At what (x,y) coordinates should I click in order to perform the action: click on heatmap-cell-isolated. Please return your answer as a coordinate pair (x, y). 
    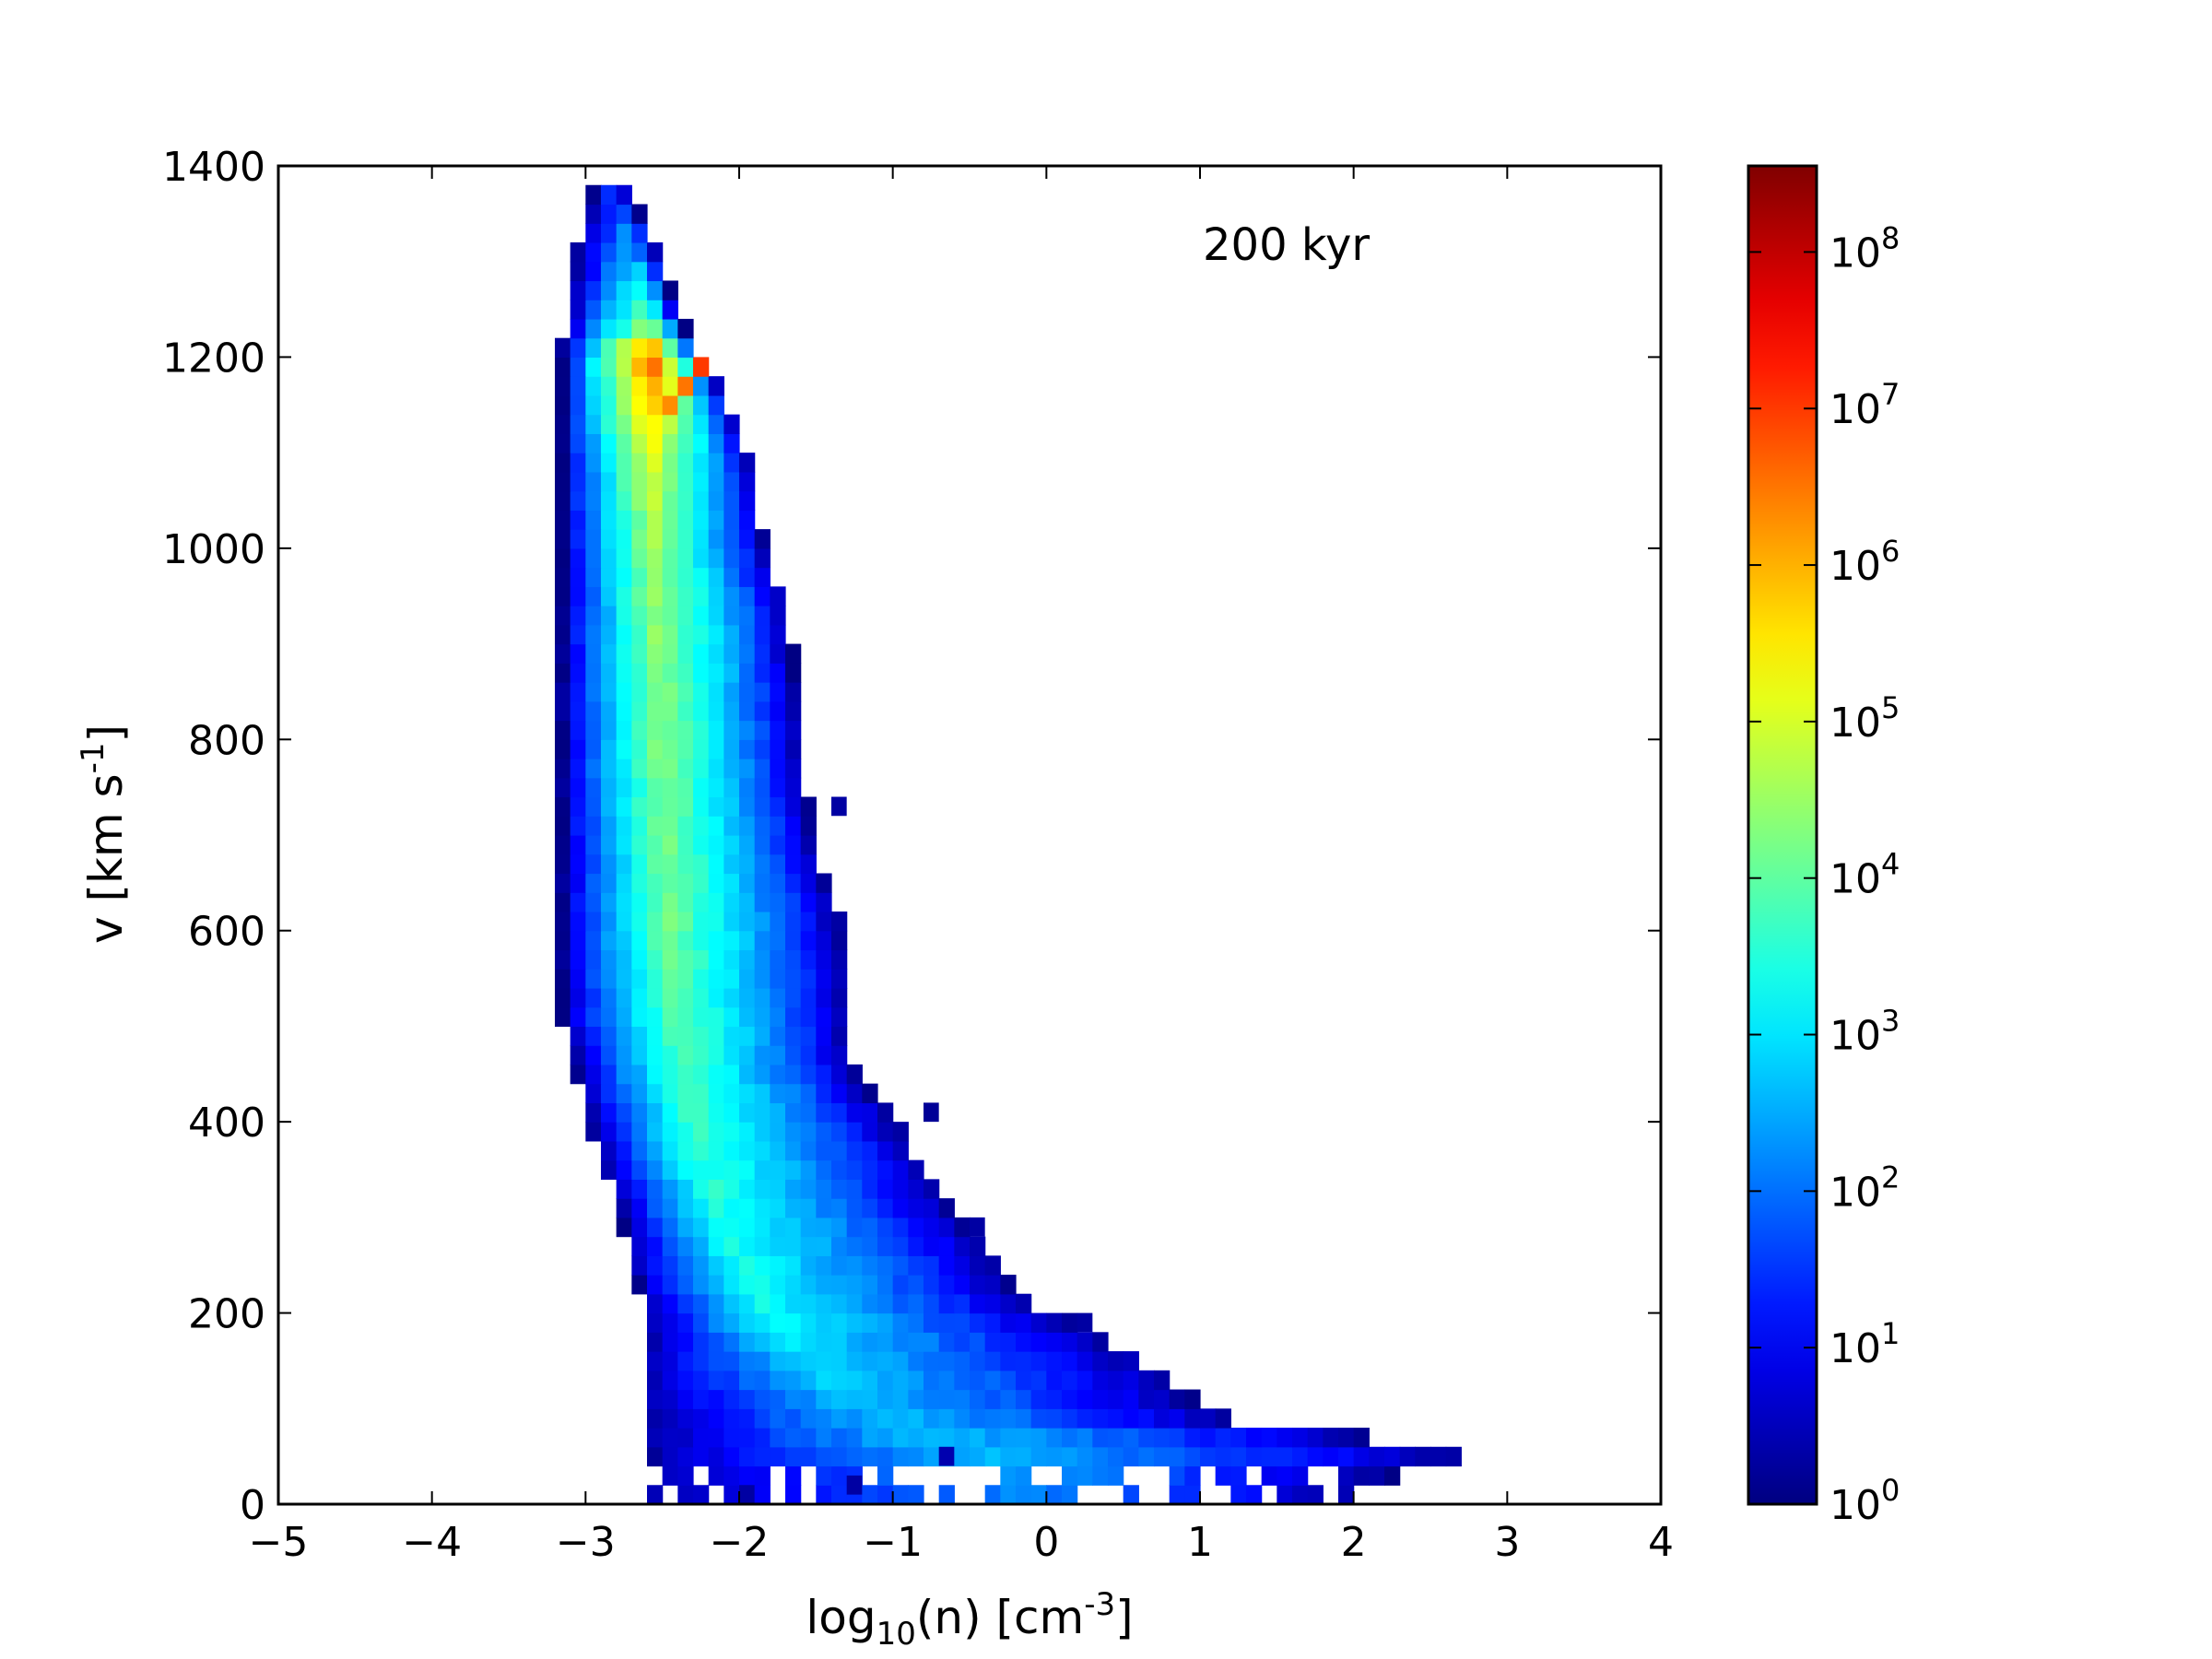
    Looking at the image, I should click on (931, 1112).